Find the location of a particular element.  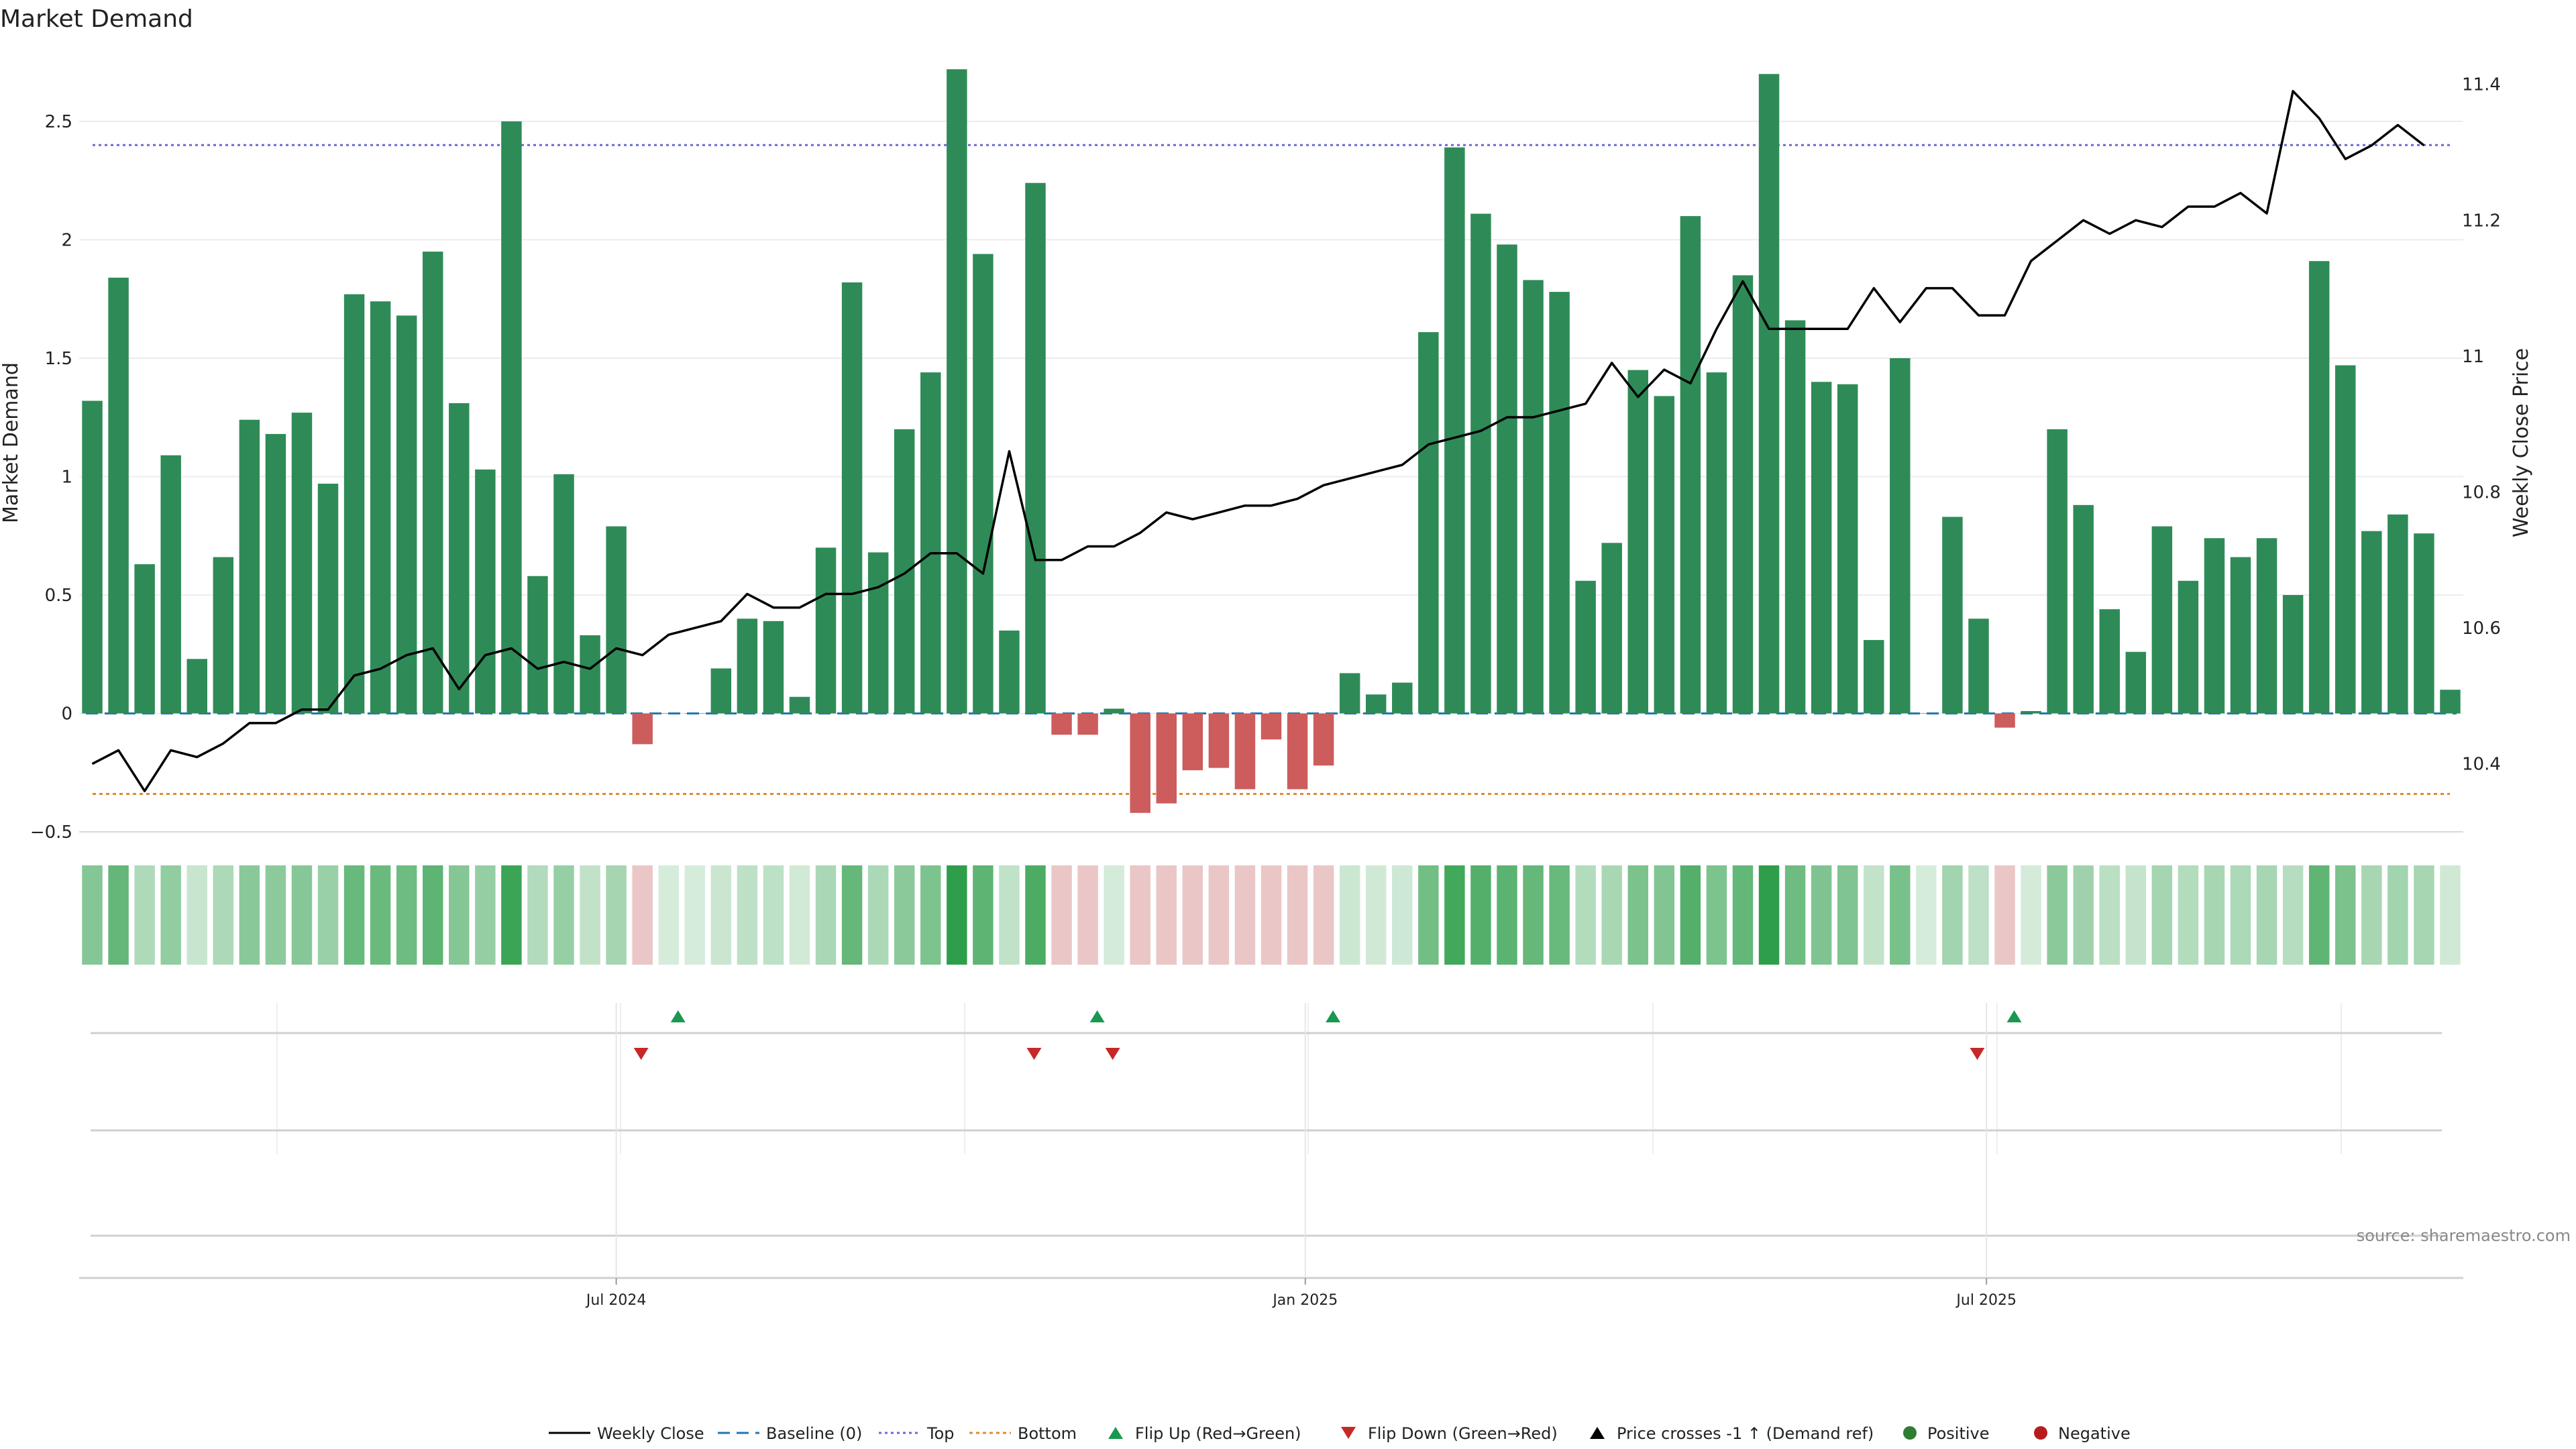

demand-heat-strip is located at coordinates (1271, 915).